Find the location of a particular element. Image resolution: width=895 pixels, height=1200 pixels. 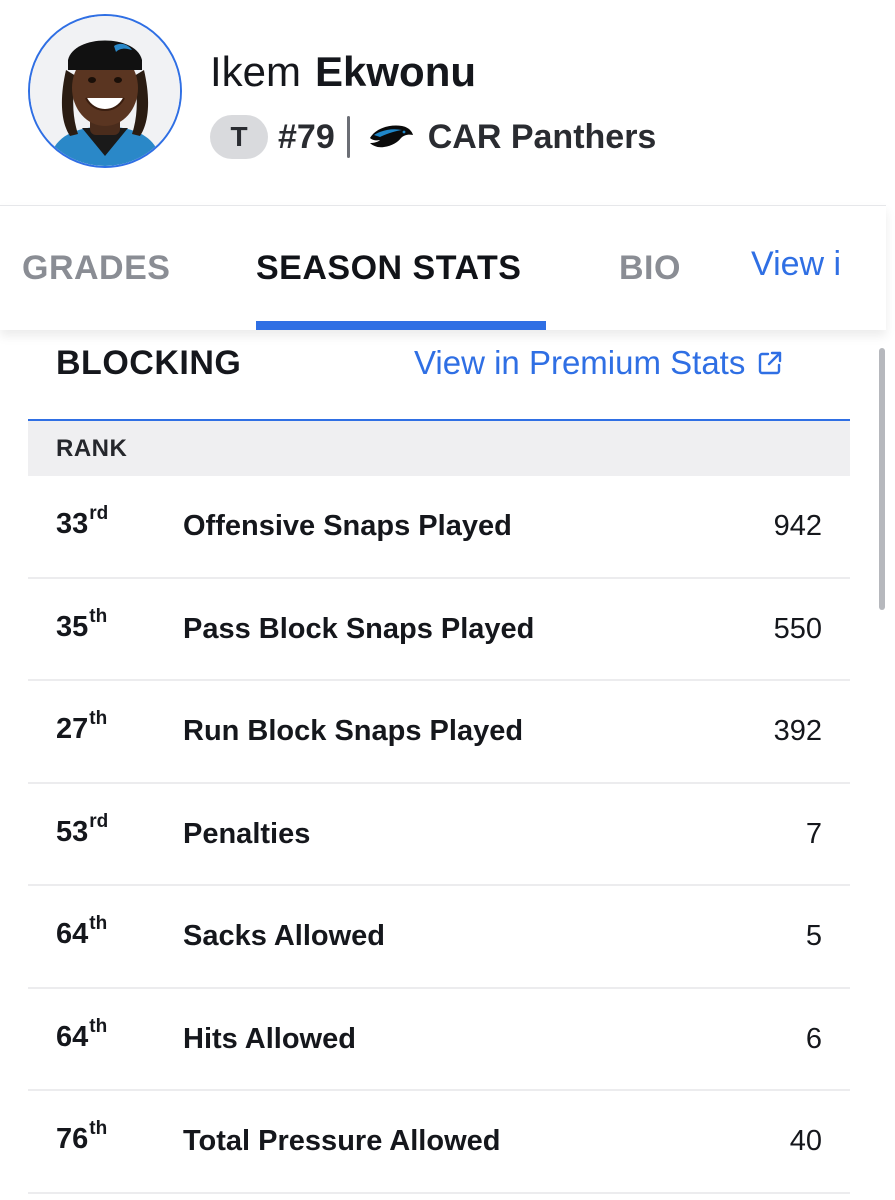

panther-logo-icon is located at coordinates (391, 137).